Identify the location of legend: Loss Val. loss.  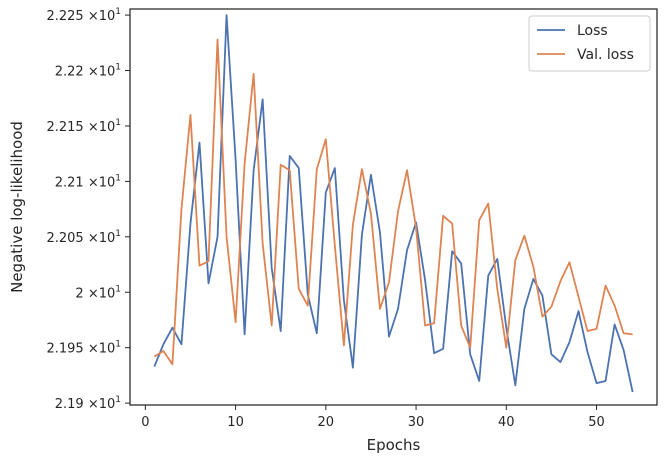
(589, 43).